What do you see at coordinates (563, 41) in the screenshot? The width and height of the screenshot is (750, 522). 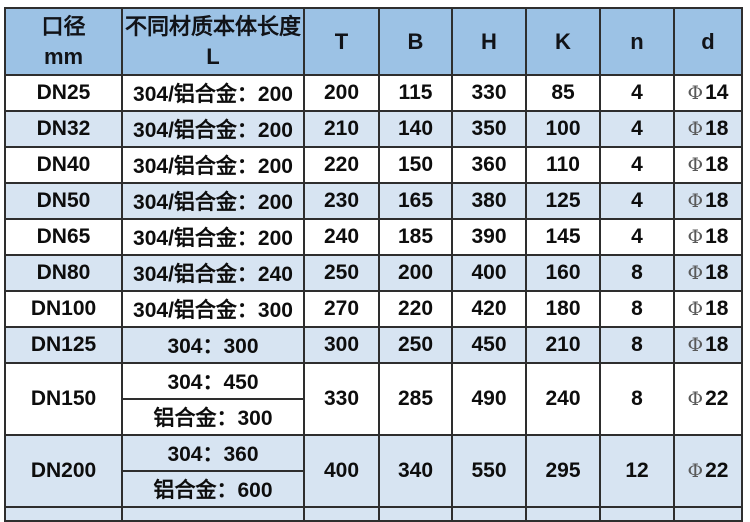 I see `header-cell-k: K` at bounding box center [563, 41].